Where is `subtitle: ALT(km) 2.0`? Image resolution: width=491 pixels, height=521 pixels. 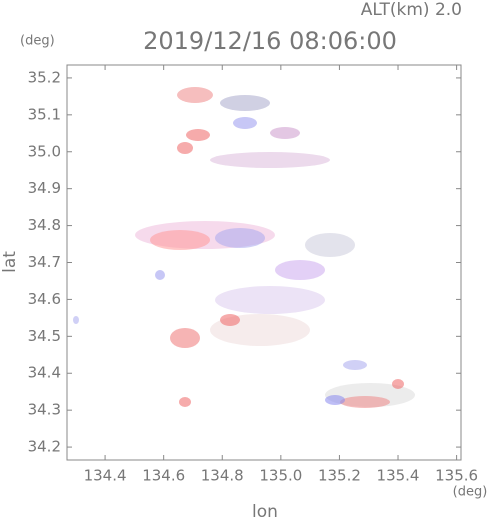
subtitle: ALT(km) 2.0 is located at coordinates (411, 10).